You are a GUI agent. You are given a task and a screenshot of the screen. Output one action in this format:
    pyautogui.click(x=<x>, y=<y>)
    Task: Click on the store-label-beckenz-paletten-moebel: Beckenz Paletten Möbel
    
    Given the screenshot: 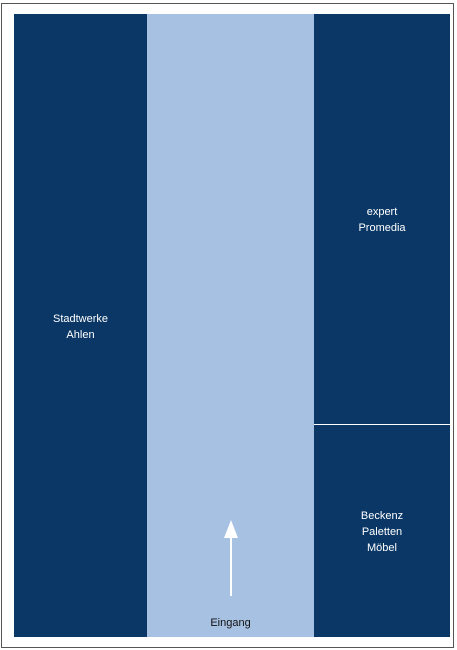 What is the action you would take?
    pyautogui.click(x=382, y=532)
    